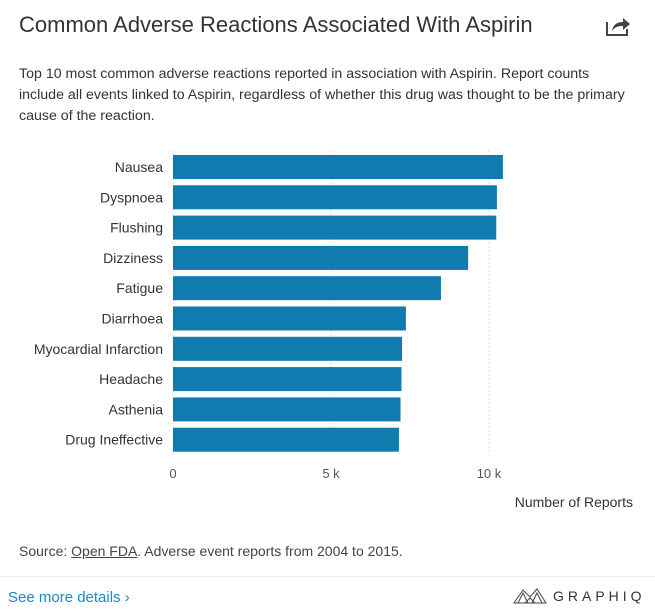  What do you see at coordinates (136, 409) in the screenshot?
I see `category-label: Asthenia` at bounding box center [136, 409].